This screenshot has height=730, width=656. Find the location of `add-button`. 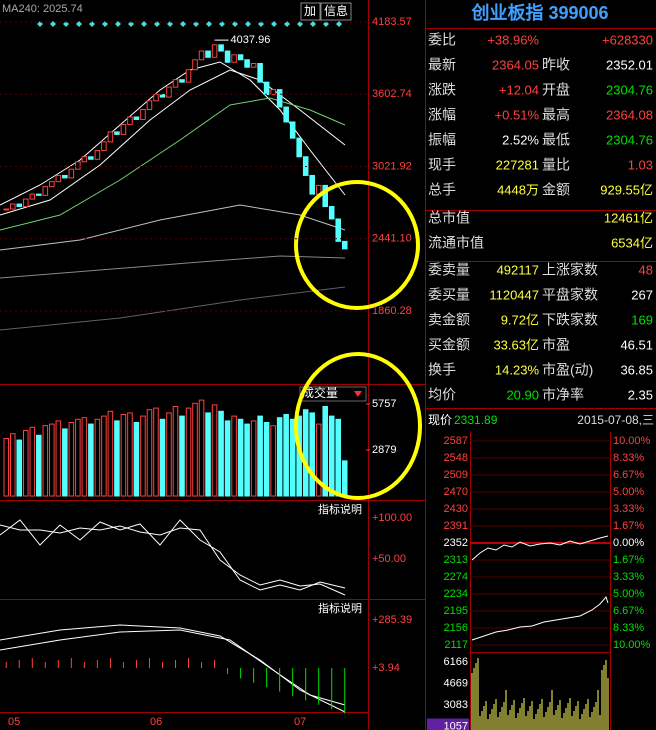

add-button is located at coordinates (310, 11).